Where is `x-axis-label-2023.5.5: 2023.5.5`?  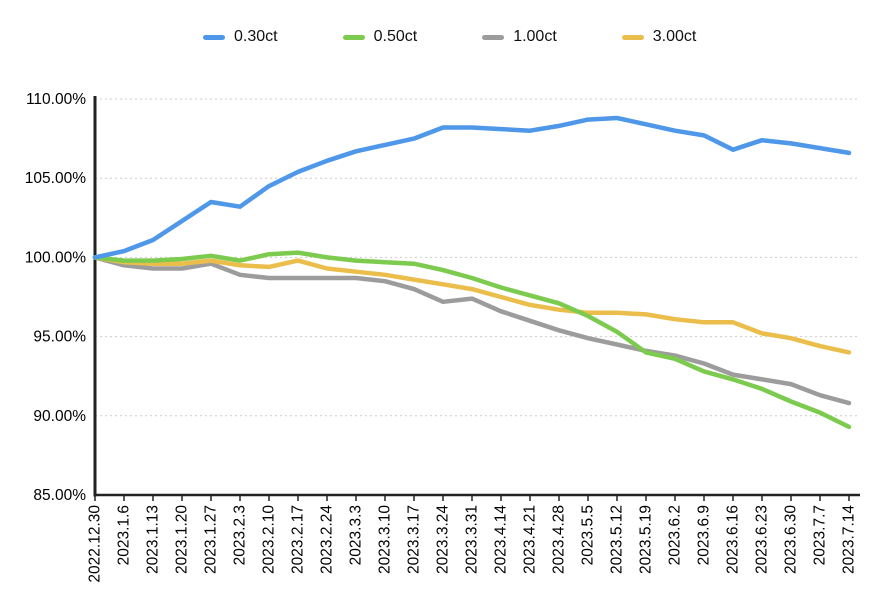
x-axis-label-2023.5.5: 2023.5.5 is located at coordinates (588, 535).